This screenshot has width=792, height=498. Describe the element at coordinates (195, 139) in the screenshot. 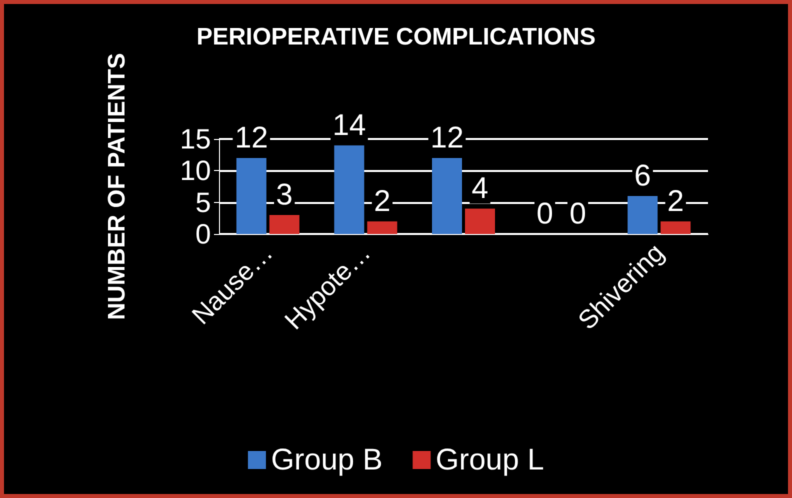

I see `y-tick-label: 15` at that location.